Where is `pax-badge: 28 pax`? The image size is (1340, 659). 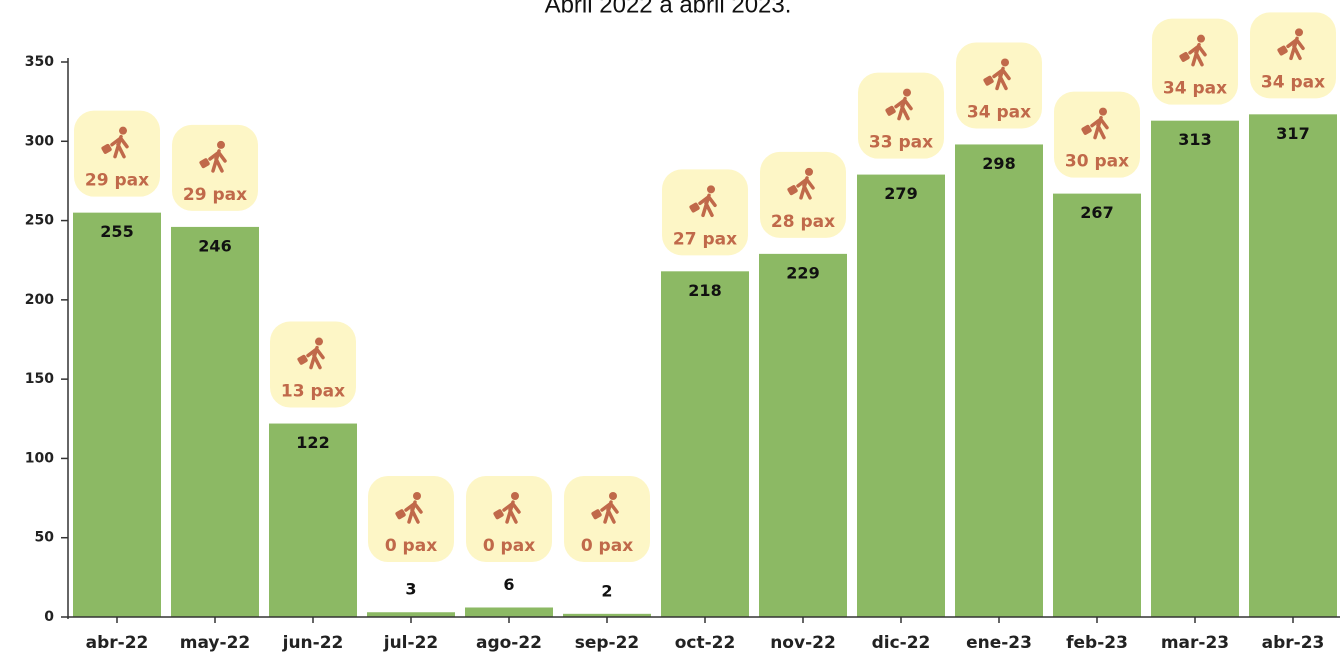 pax-badge: 28 pax is located at coordinates (803, 194).